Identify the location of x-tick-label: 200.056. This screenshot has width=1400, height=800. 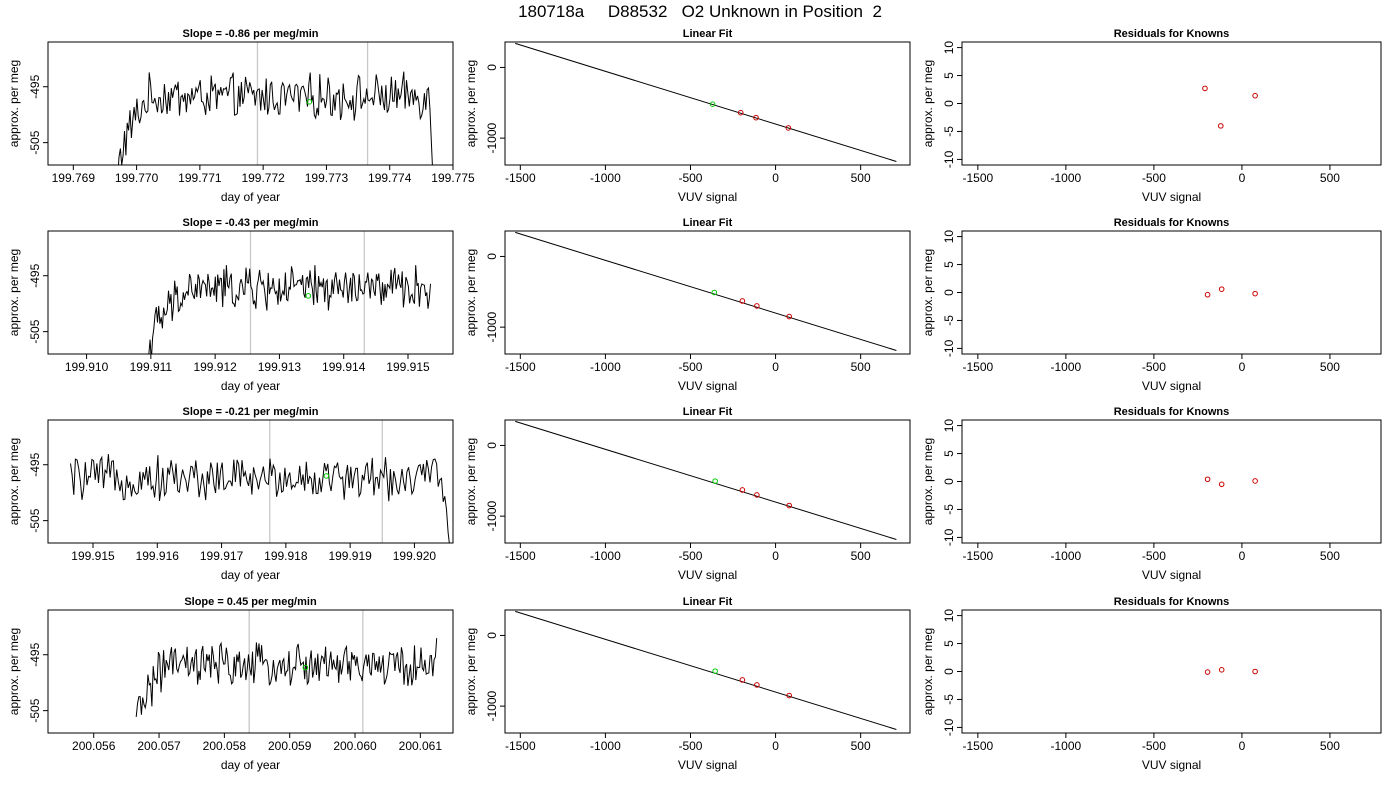
(94, 746).